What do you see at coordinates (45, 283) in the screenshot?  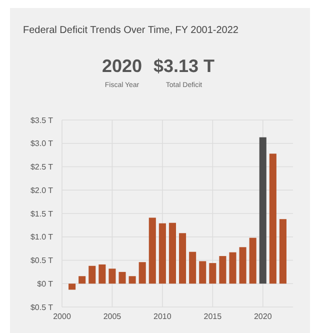 I see `y-tick-label: $0 T` at bounding box center [45, 283].